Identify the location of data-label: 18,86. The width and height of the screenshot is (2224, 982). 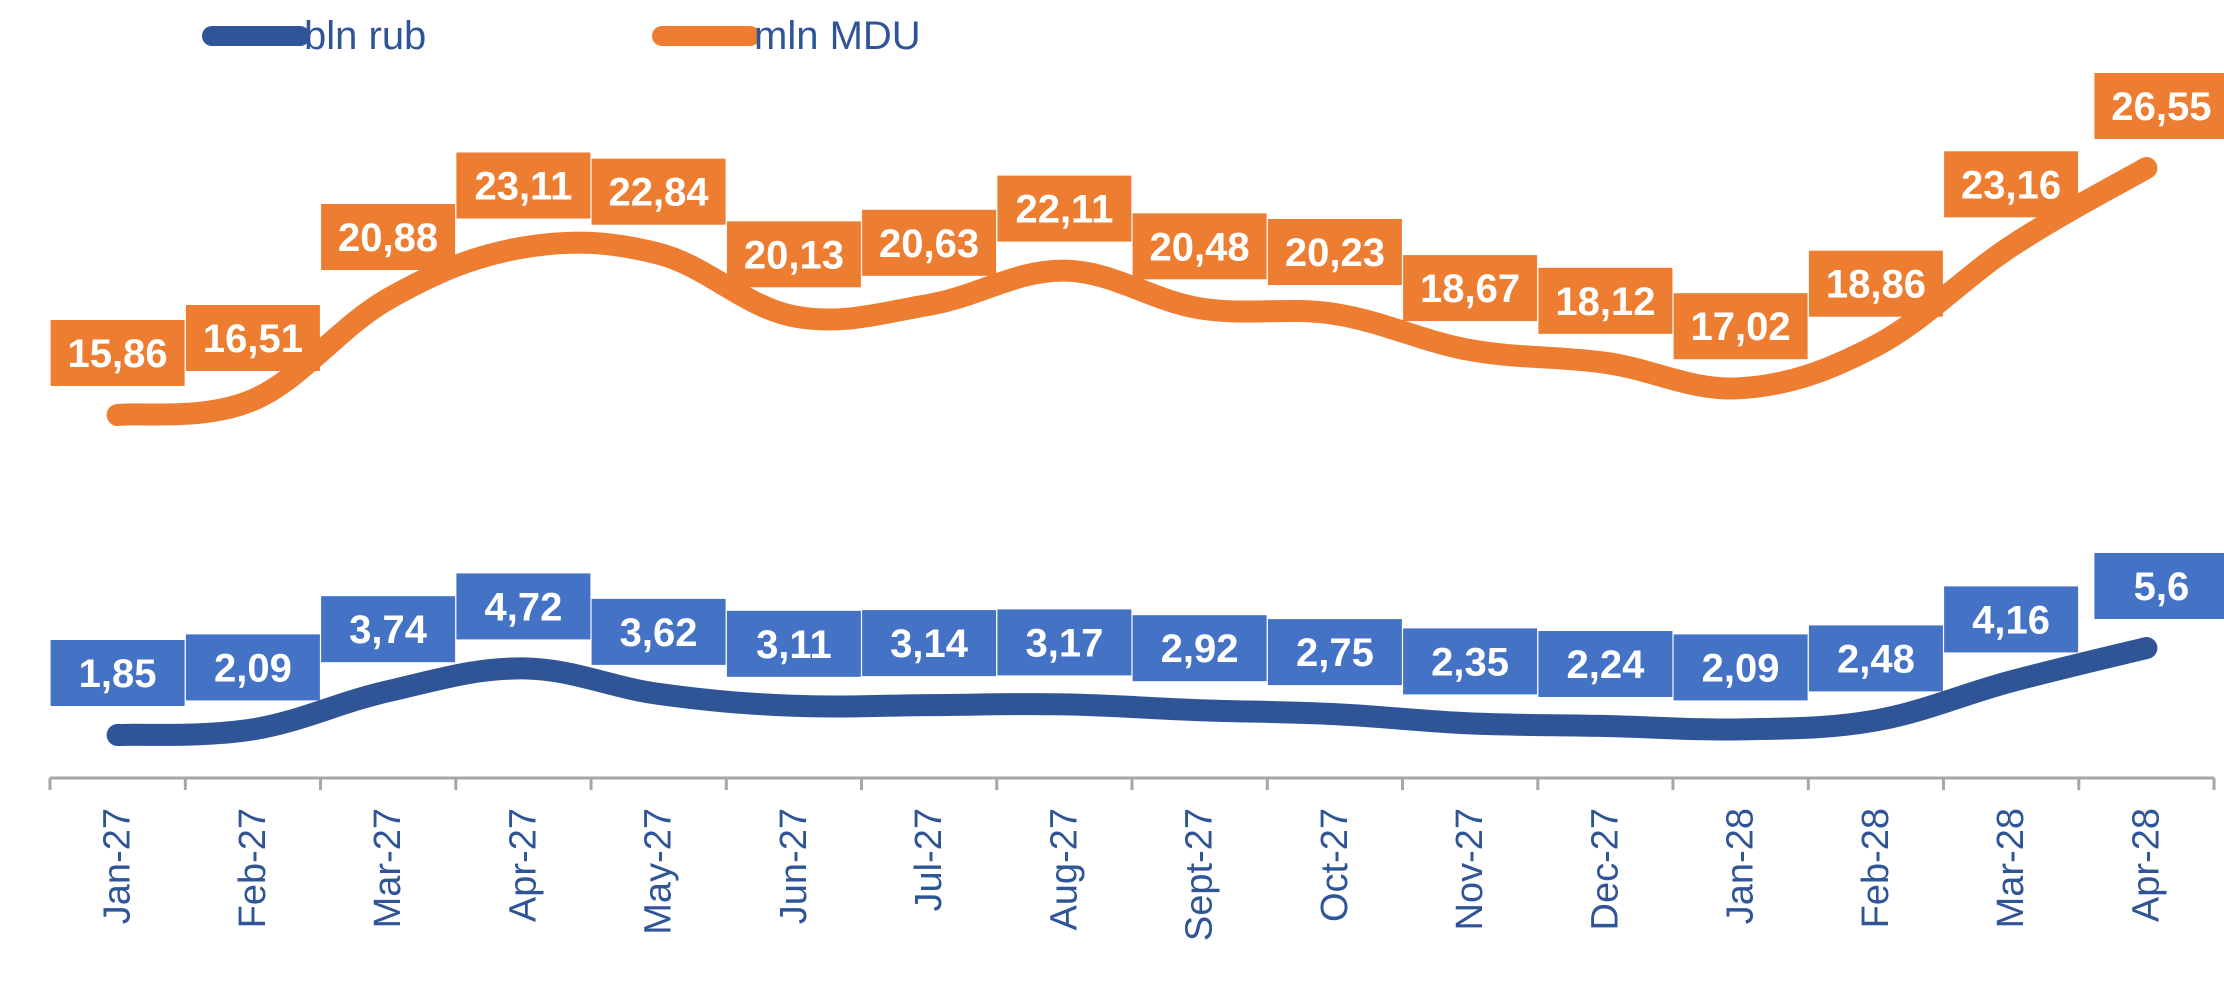
(1875, 283).